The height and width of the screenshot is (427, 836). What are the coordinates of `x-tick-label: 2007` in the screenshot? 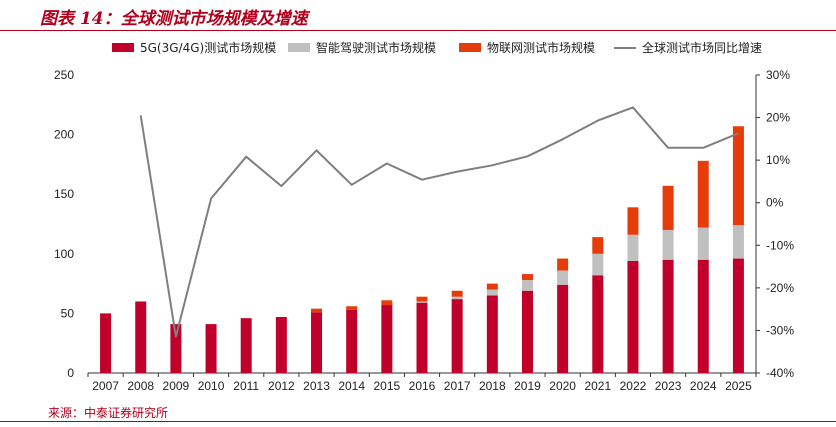 It's located at (105, 386).